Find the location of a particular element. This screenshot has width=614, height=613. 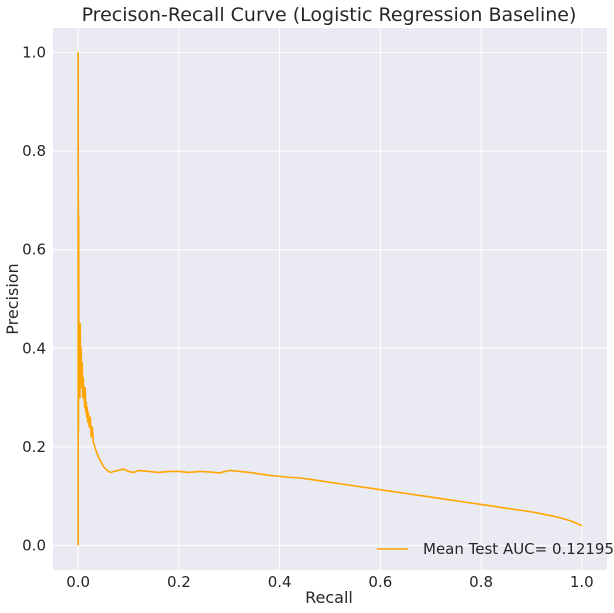

y-tick-label: 0.4 is located at coordinates (34, 348).